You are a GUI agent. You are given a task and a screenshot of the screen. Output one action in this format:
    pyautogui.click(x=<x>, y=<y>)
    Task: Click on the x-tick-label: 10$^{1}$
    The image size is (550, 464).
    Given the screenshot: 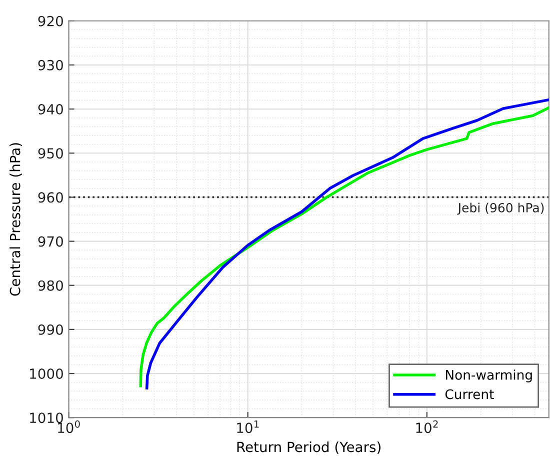 What is the action you would take?
    pyautogui.click(x=248, y=427)
    